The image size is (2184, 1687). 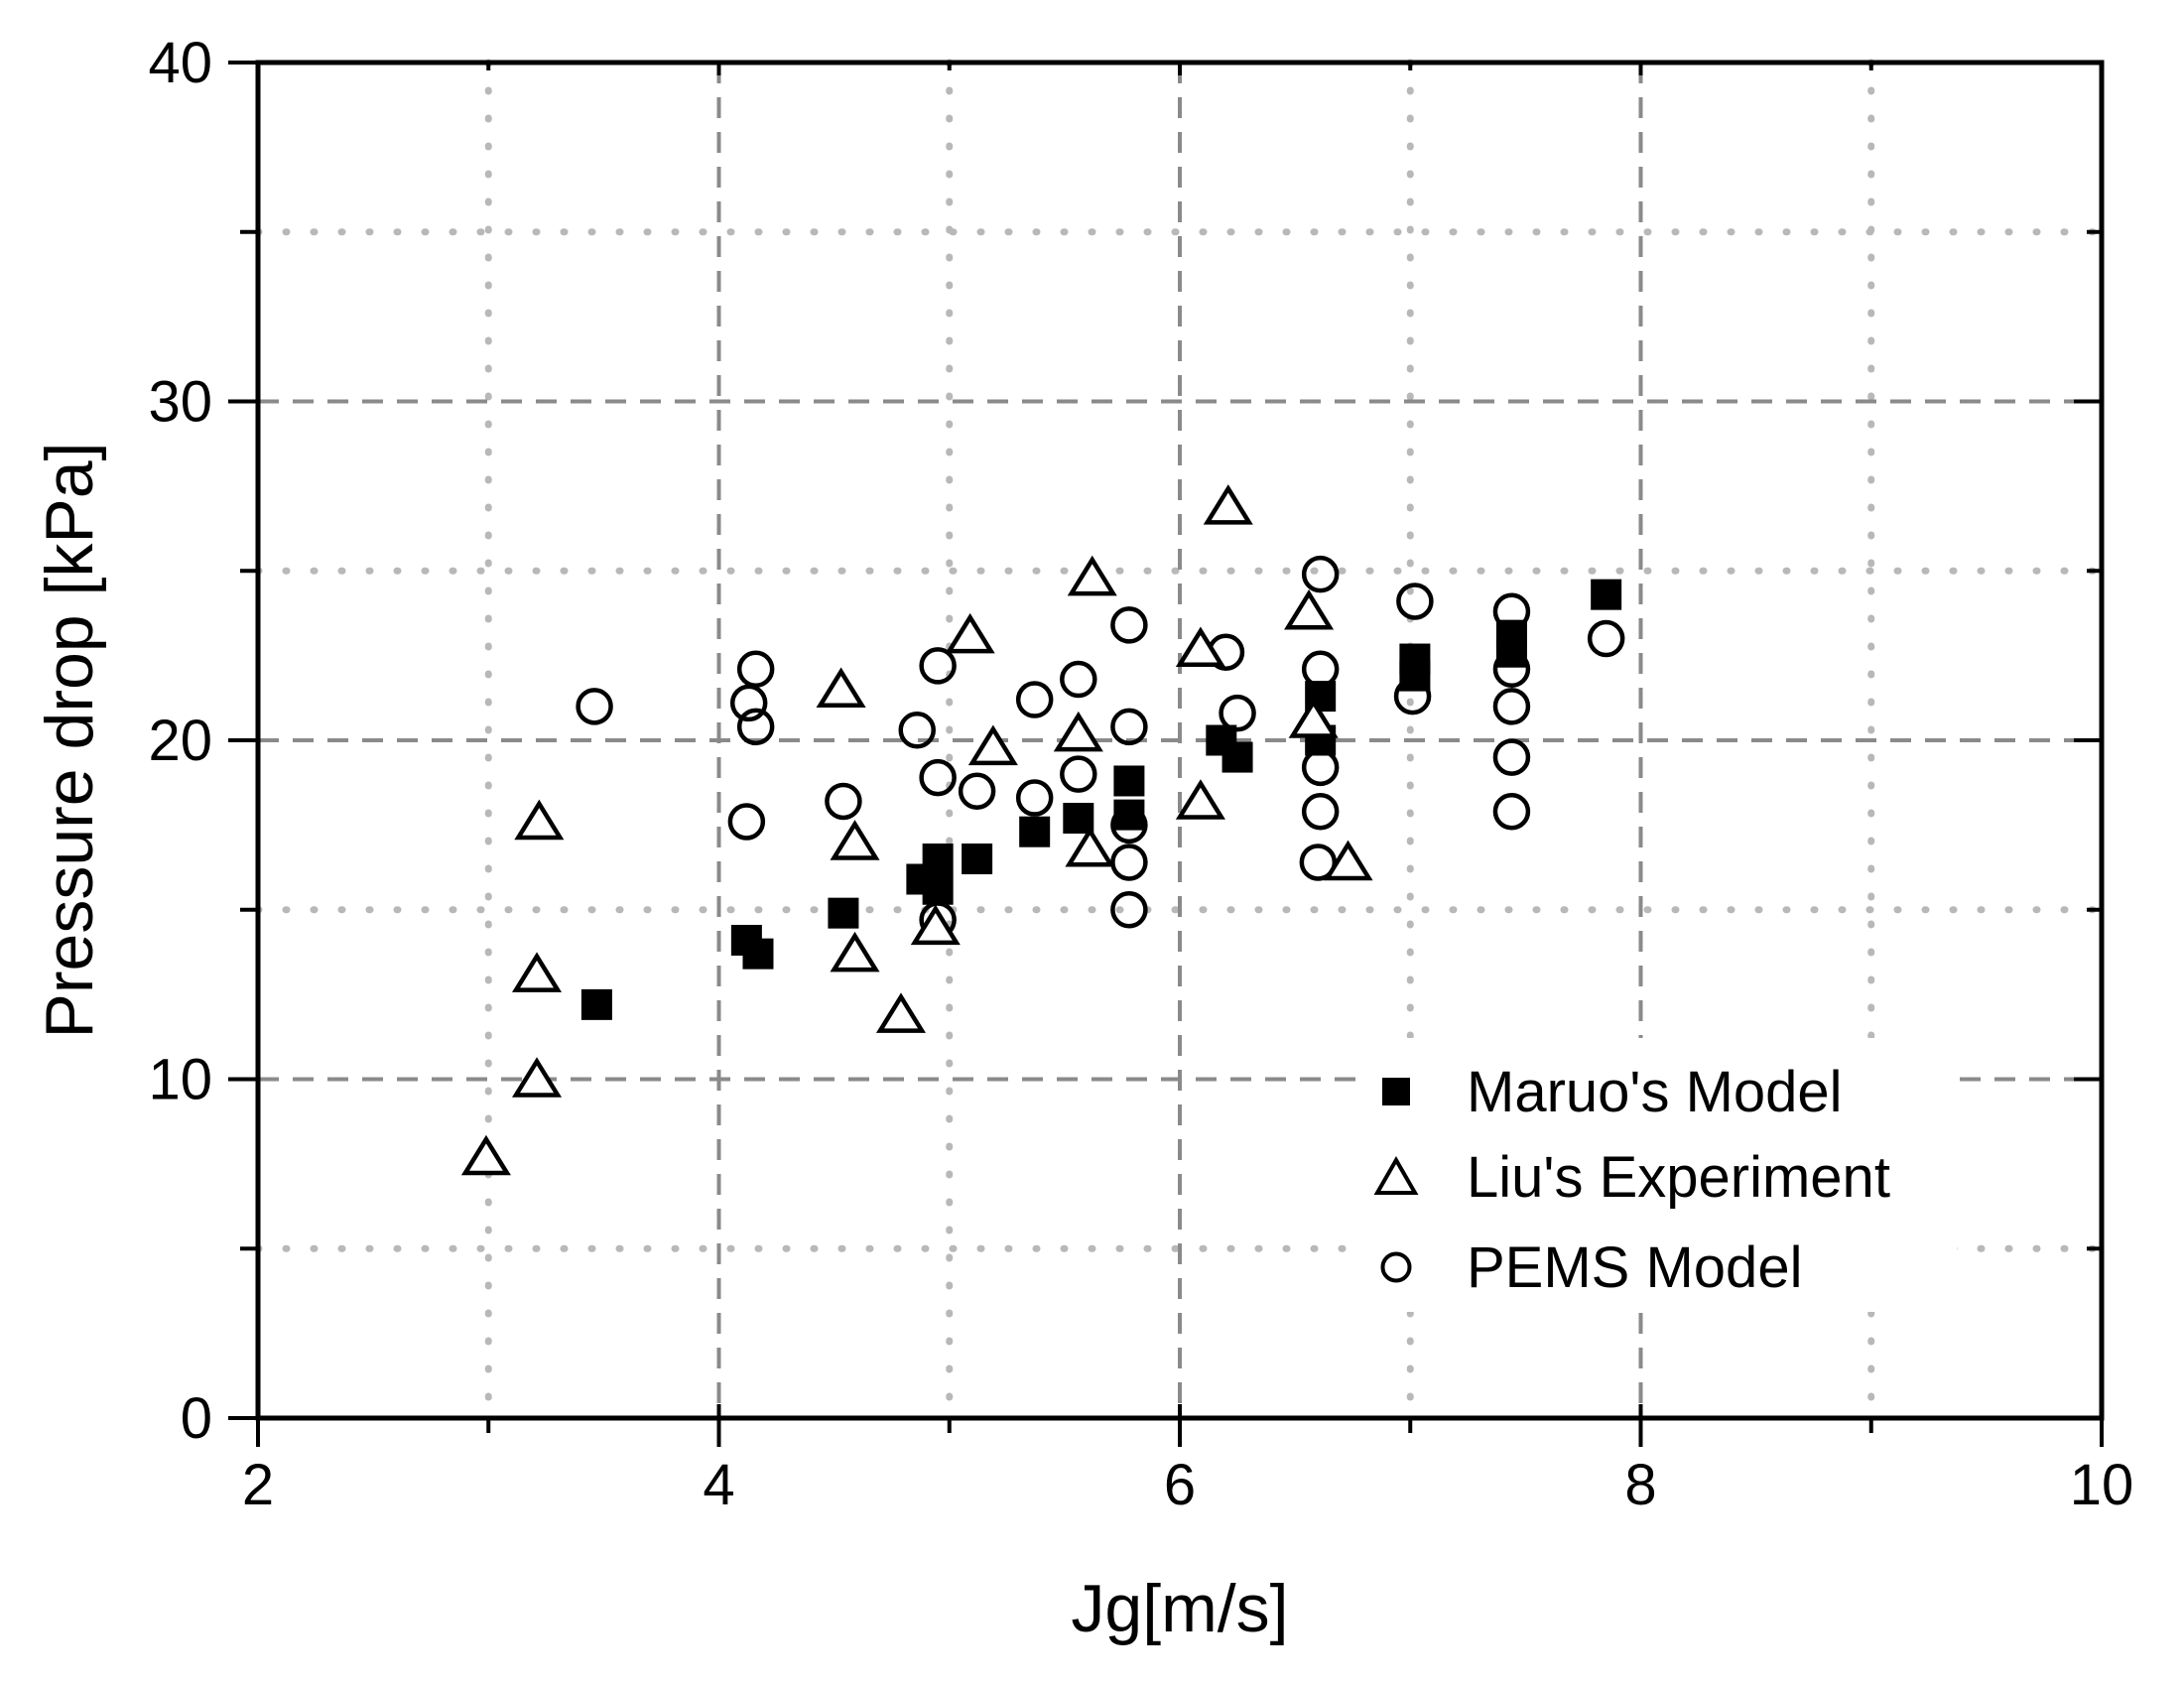 I want to click on series-maruo-s-model, so click(x=1101, y=799).